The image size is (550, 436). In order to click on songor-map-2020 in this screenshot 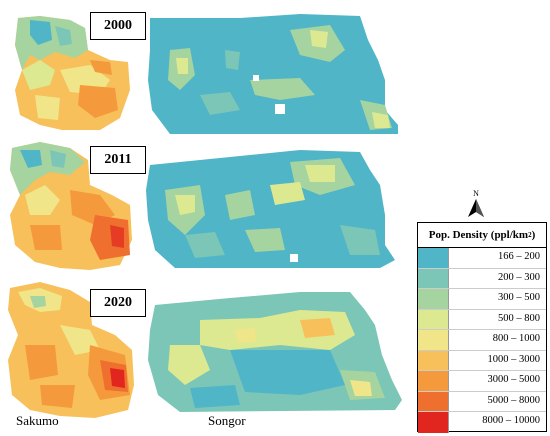, I will do `click(275, 352)`.